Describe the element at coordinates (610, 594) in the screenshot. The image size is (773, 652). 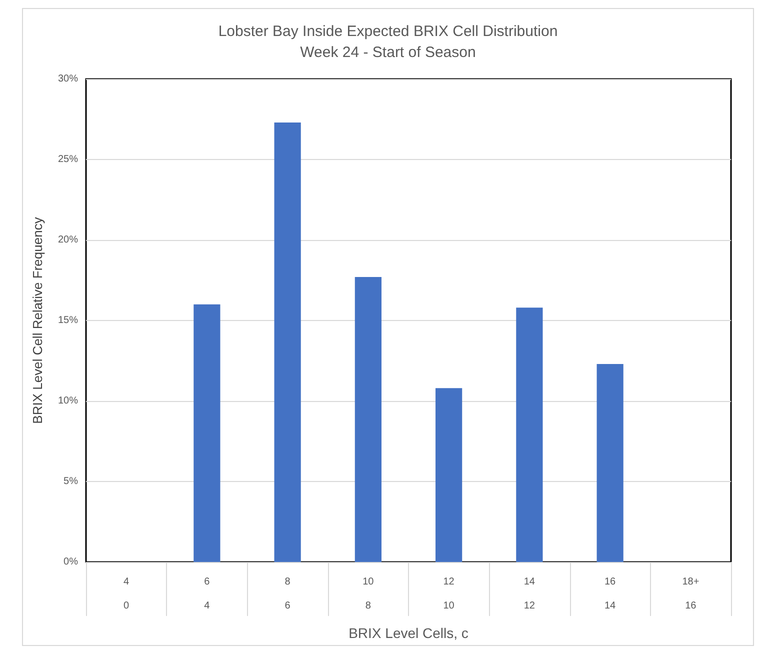
I see `category-label: 16 14` at that location.